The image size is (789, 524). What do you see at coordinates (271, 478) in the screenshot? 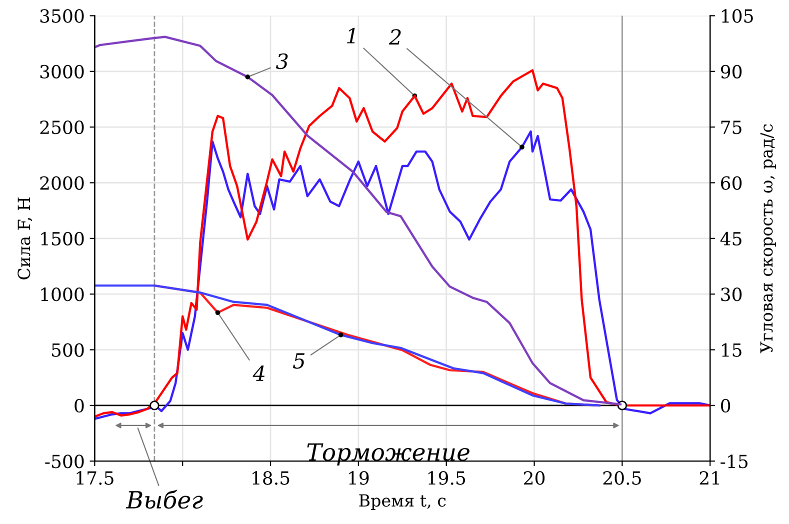
I see `x-tick-label: 18.5` at bounding box center [271, 478].